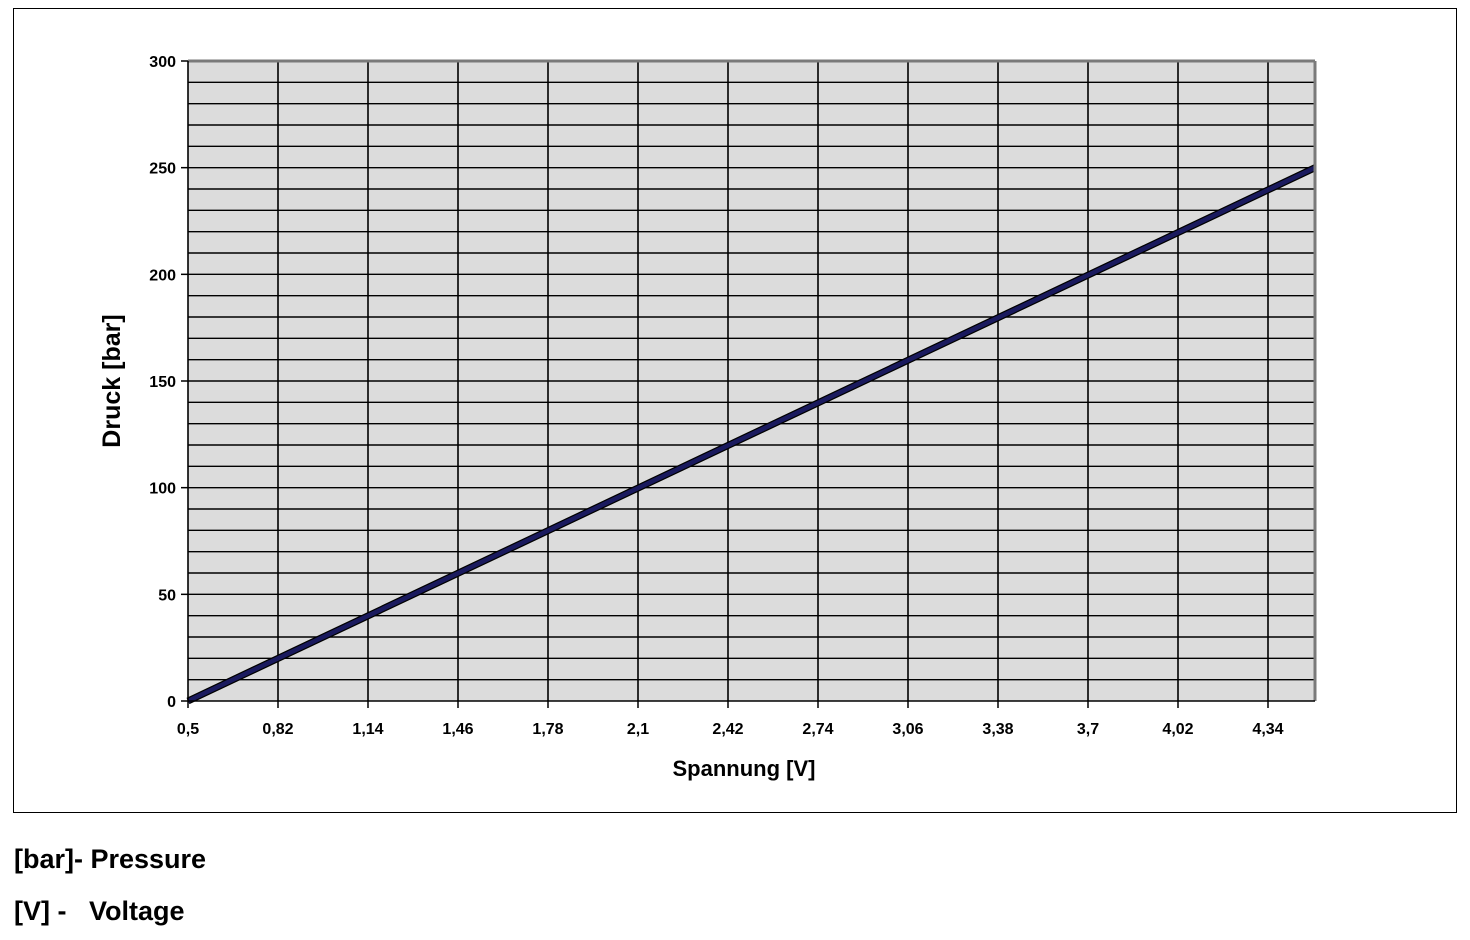  What do you see at coordinates (638, 729) in the screenshot?
I see `x-tick-label: 2,1` at bounding box center [638, 729].